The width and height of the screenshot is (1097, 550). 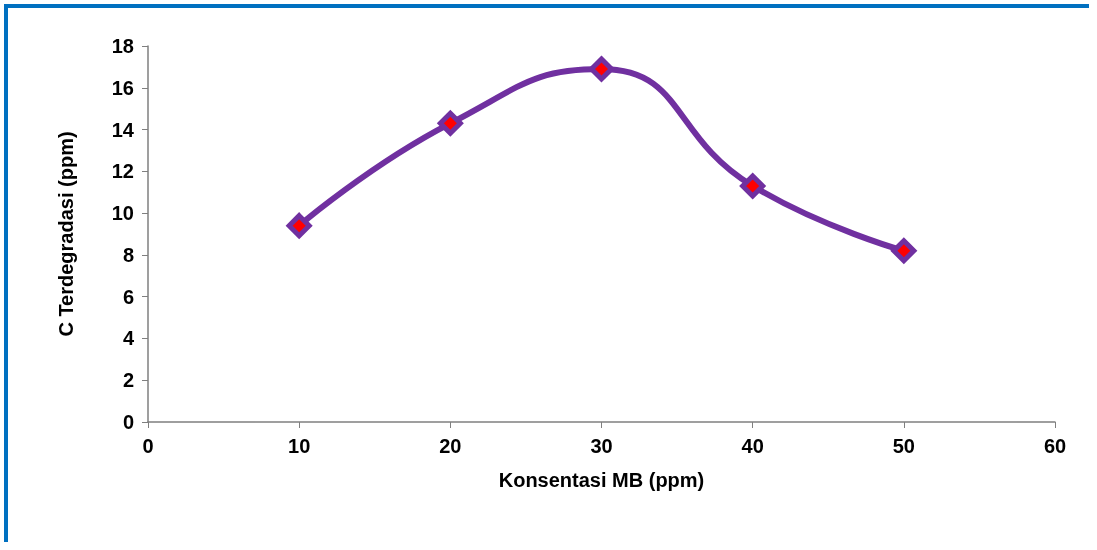 I want to click on x-tick-label: 30, so click(x=601, y=446).